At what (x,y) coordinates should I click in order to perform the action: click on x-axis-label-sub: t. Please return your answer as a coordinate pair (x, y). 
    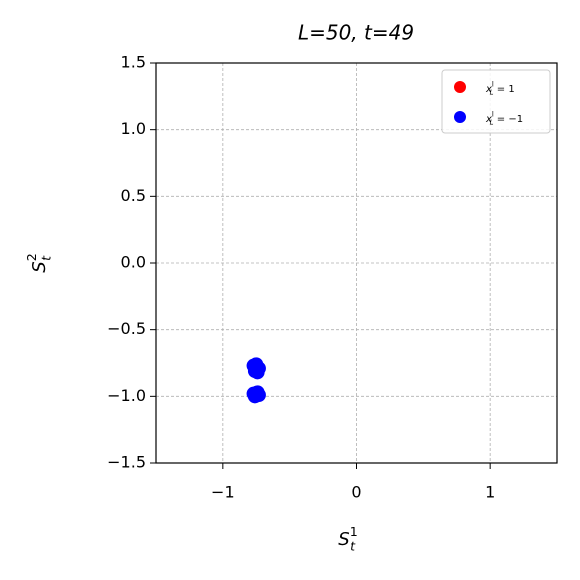
    Looking at the image, I should click on (353, 545).